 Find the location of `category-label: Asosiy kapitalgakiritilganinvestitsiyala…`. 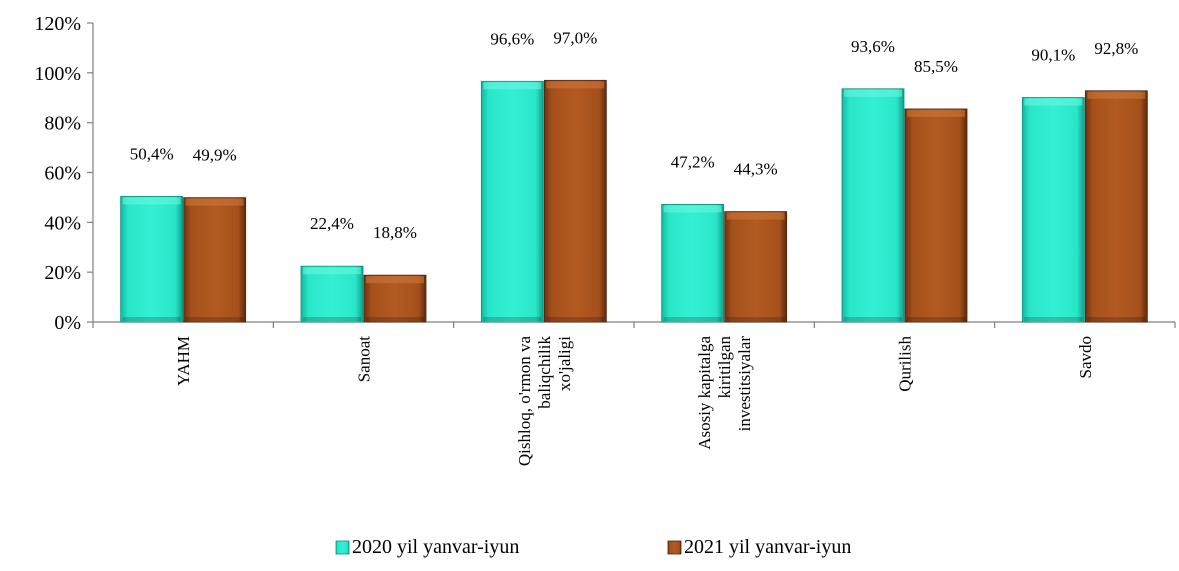

category-label: Asosiy kapitalgakiritilganinvestitsiyala… is located at coordinates (724, 393).